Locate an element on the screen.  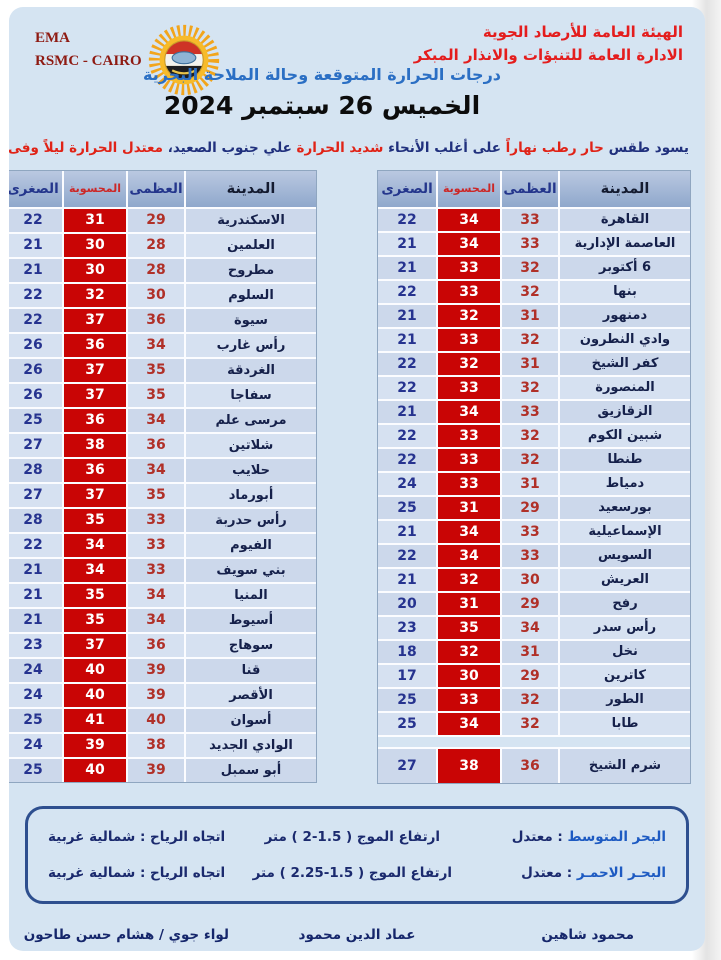
feels-temp-cell: 36 is located at coordinates (95, 470).